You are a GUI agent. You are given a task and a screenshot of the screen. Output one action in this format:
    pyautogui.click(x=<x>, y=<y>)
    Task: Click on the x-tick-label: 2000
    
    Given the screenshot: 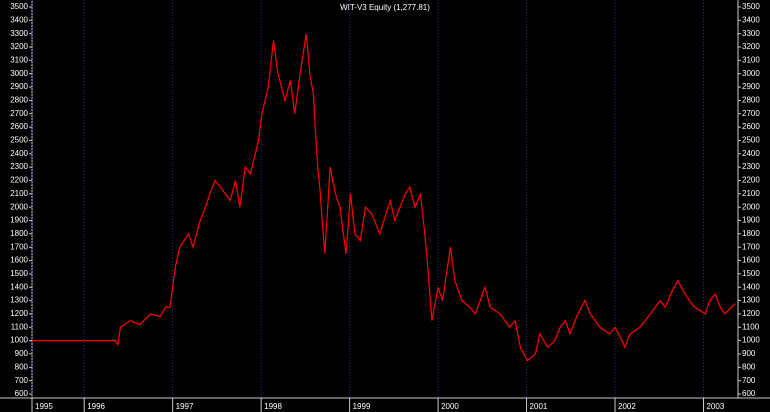 What is the action you would take?
    pyautogui.click(x=450, y=406)
    